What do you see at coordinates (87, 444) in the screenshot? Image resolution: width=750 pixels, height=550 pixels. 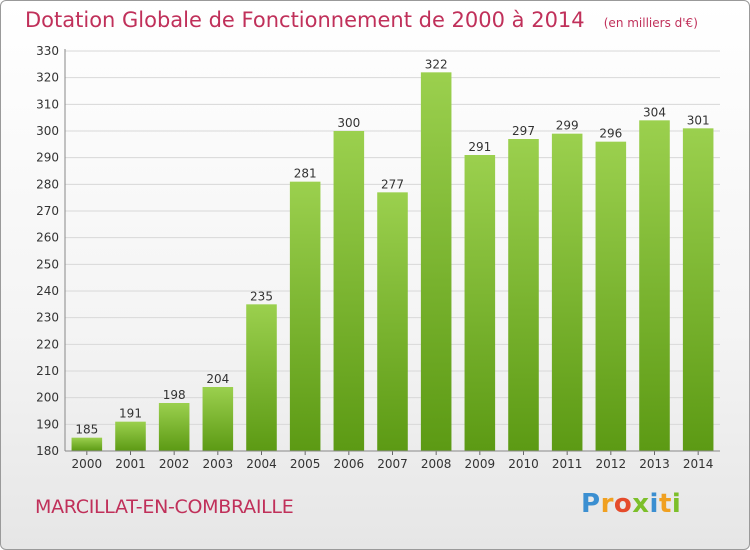 I see `bar-2000` at bounding box center [87, 444].